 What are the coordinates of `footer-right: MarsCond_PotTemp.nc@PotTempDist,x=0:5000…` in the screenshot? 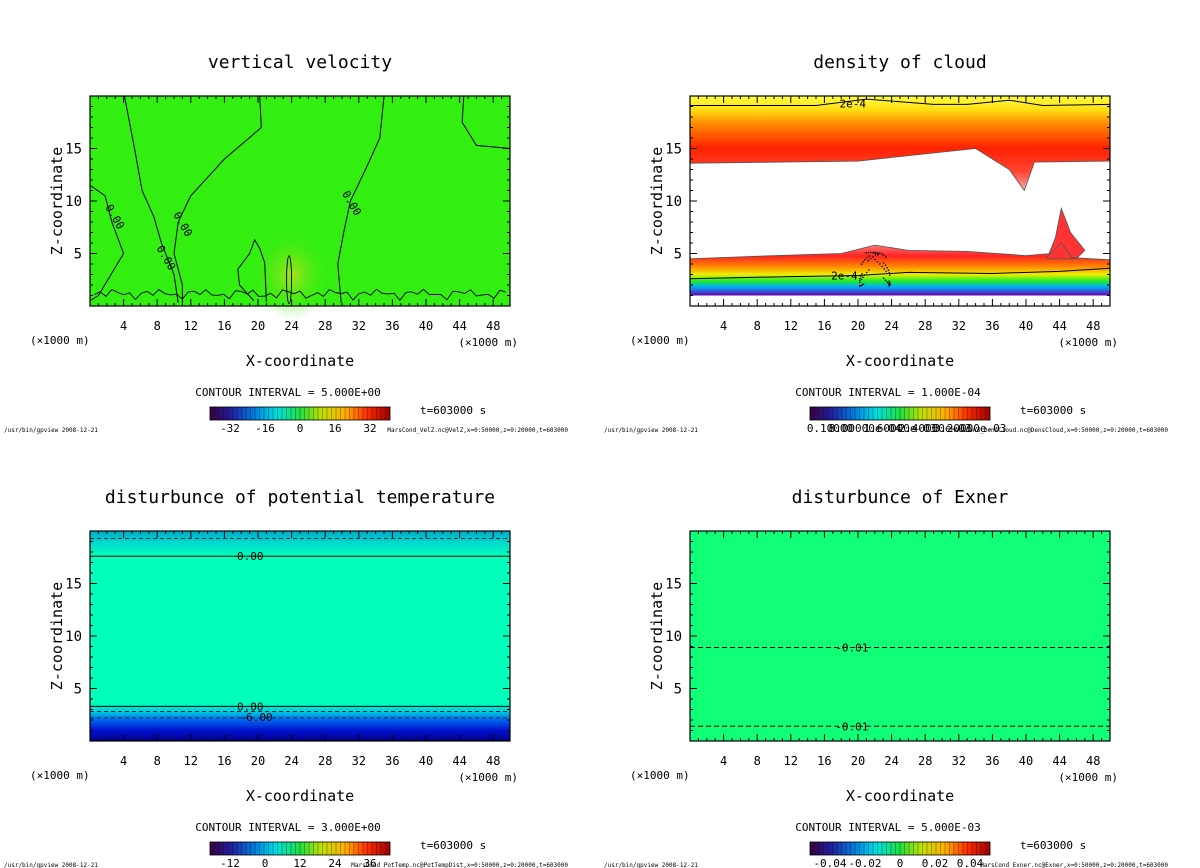 It's located at (459, 865).